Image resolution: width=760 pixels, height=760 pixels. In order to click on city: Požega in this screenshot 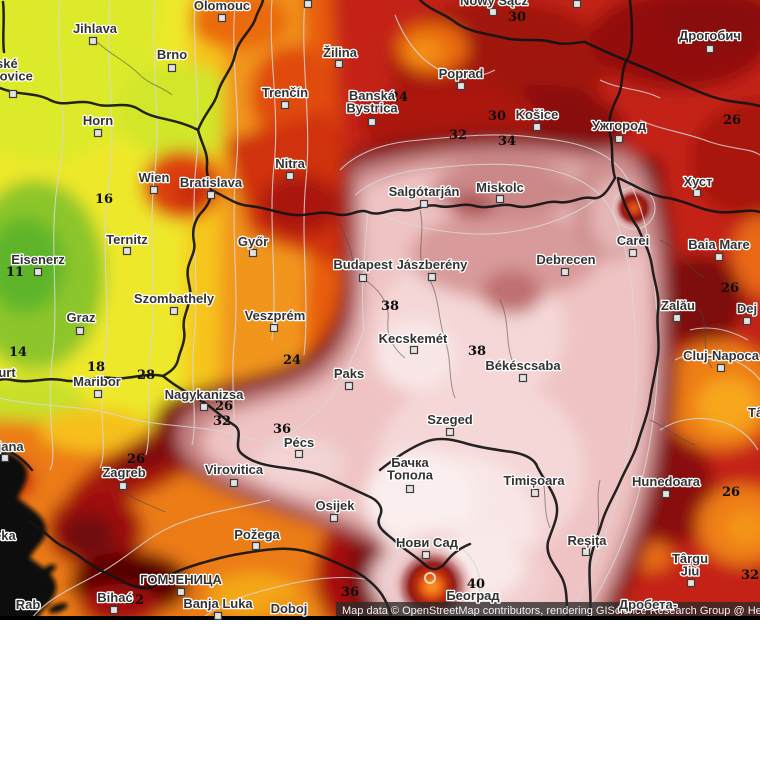, I will do `click(257, 538)`.